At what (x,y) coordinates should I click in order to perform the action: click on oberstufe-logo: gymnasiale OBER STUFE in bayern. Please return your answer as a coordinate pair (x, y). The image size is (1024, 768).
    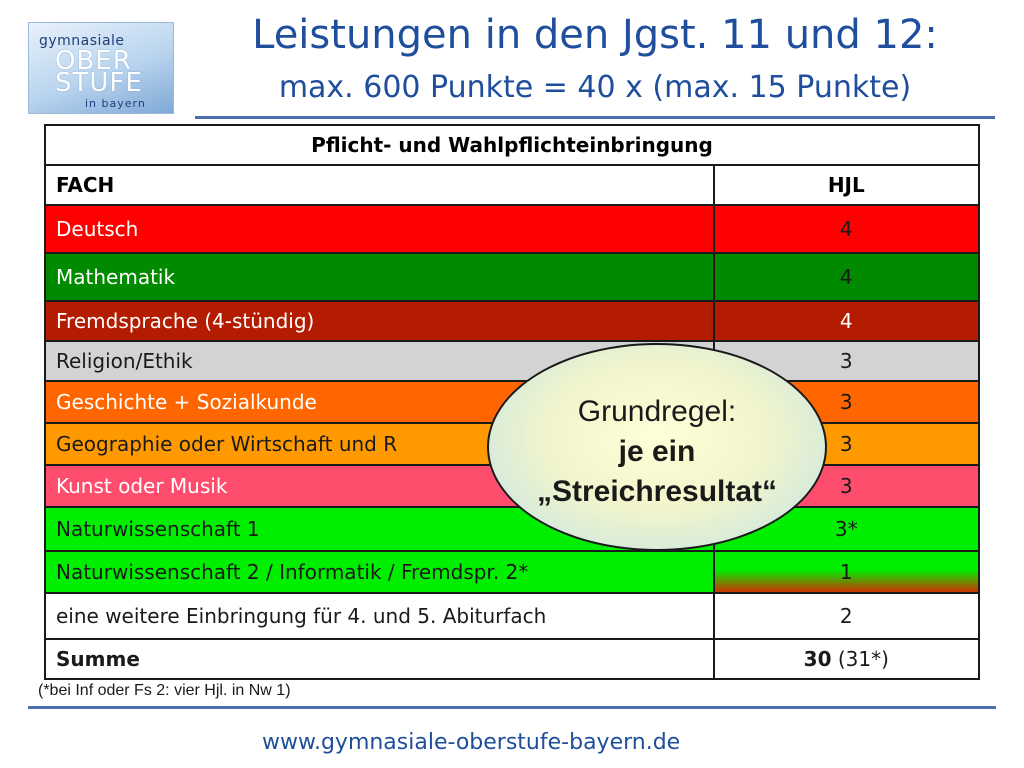
    Looking at the image, I should click on (101, 68).